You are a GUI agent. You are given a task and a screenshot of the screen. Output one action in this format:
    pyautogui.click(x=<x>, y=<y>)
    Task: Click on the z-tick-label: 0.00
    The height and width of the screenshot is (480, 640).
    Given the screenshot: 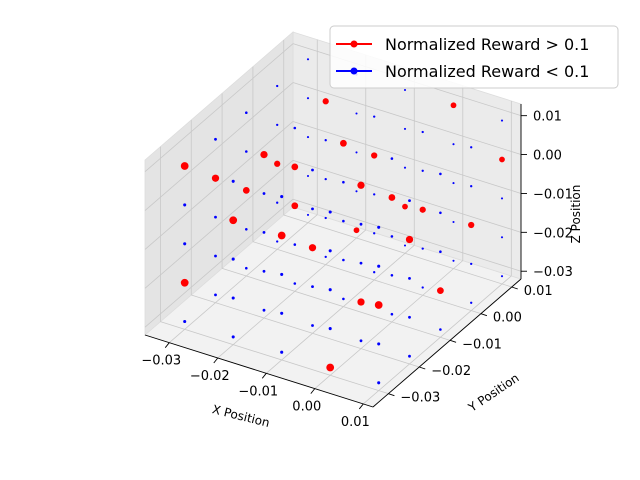 What is the action you would take?
    pyautogui.click(x=547, y=156)
    